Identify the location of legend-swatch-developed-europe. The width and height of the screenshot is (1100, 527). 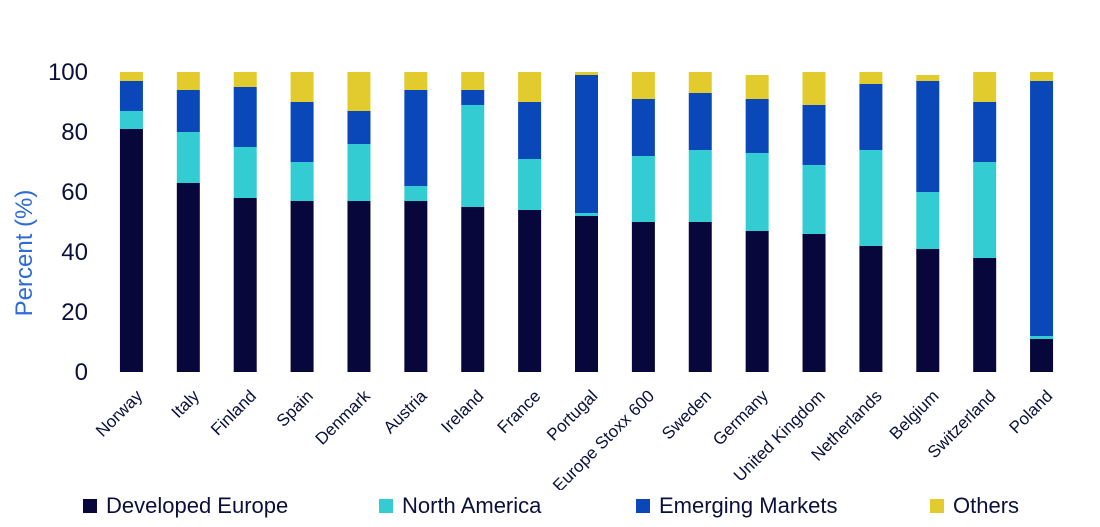
(90, 506).